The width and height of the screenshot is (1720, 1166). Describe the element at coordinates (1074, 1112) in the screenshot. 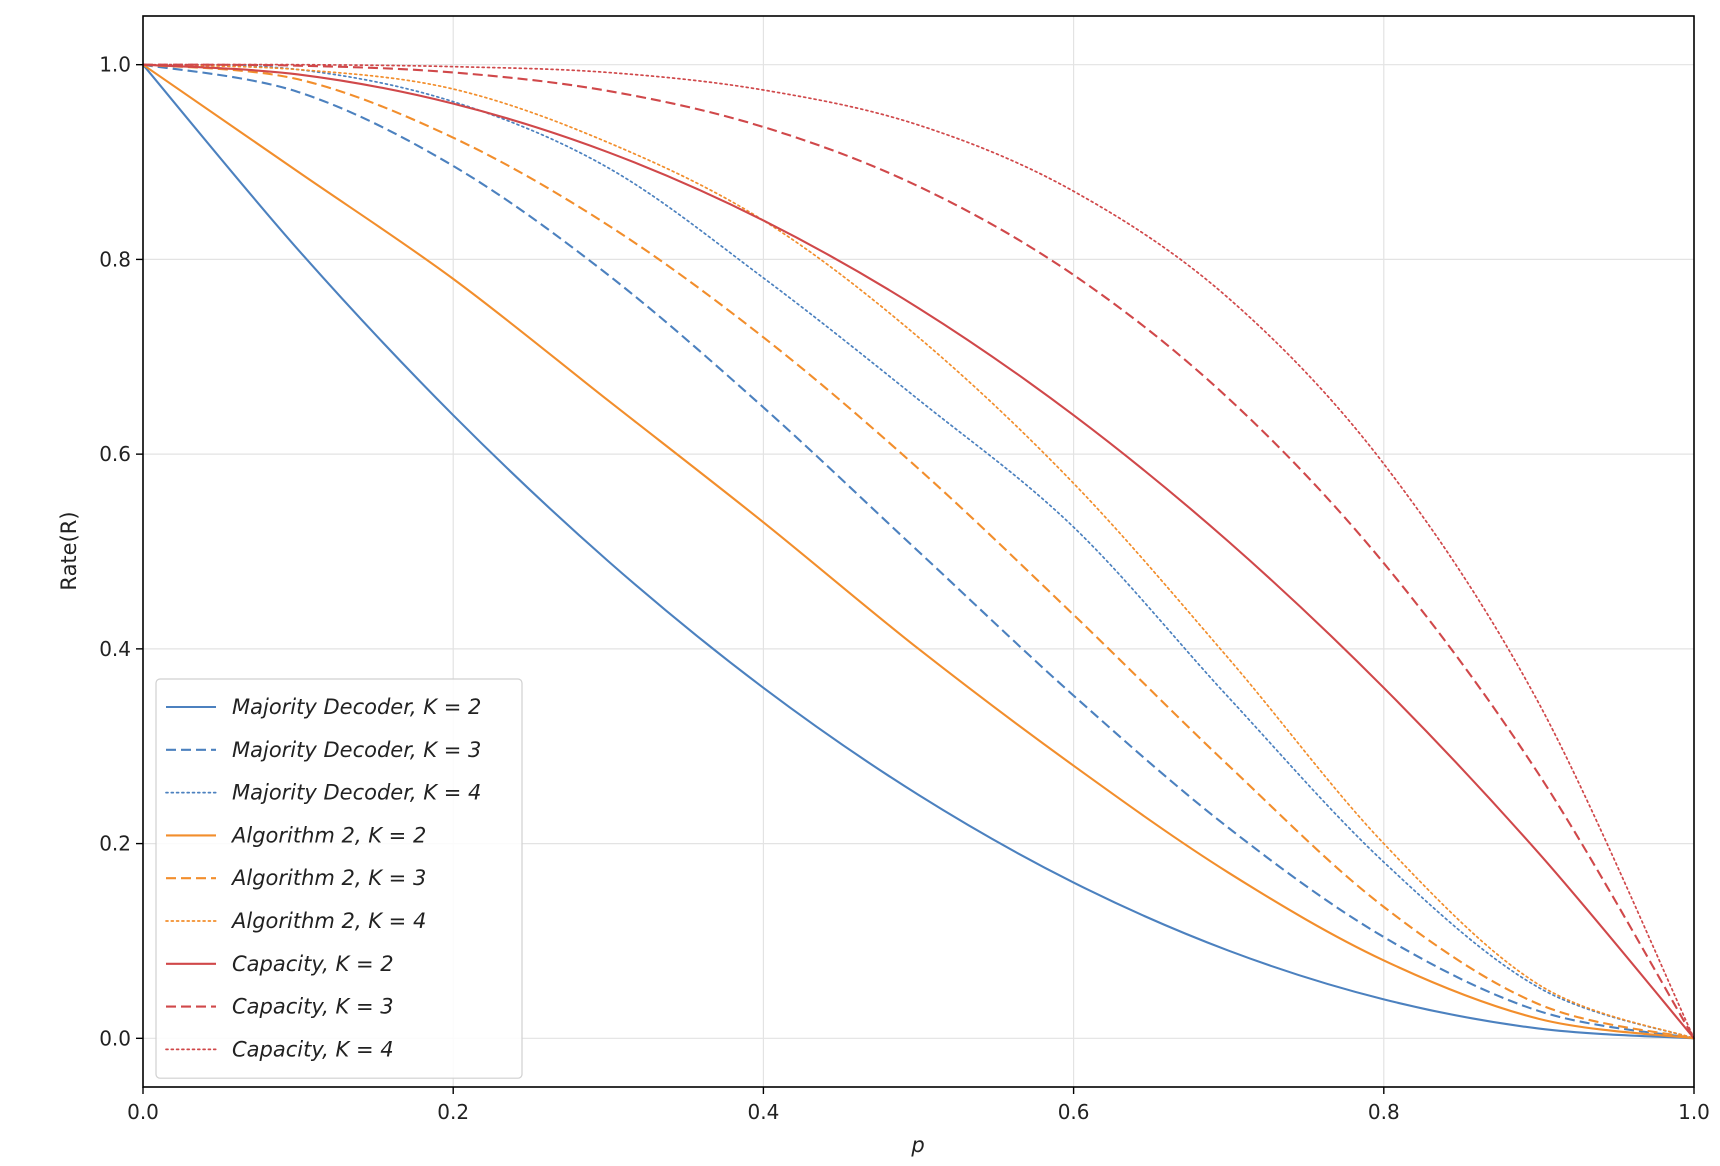

I see `x-tick-label: 0.6` at that location.